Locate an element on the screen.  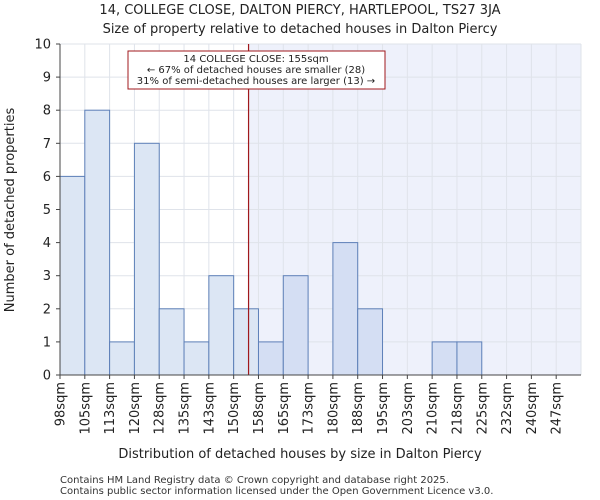
bar-143sqm is located at coordinates (221, 325).